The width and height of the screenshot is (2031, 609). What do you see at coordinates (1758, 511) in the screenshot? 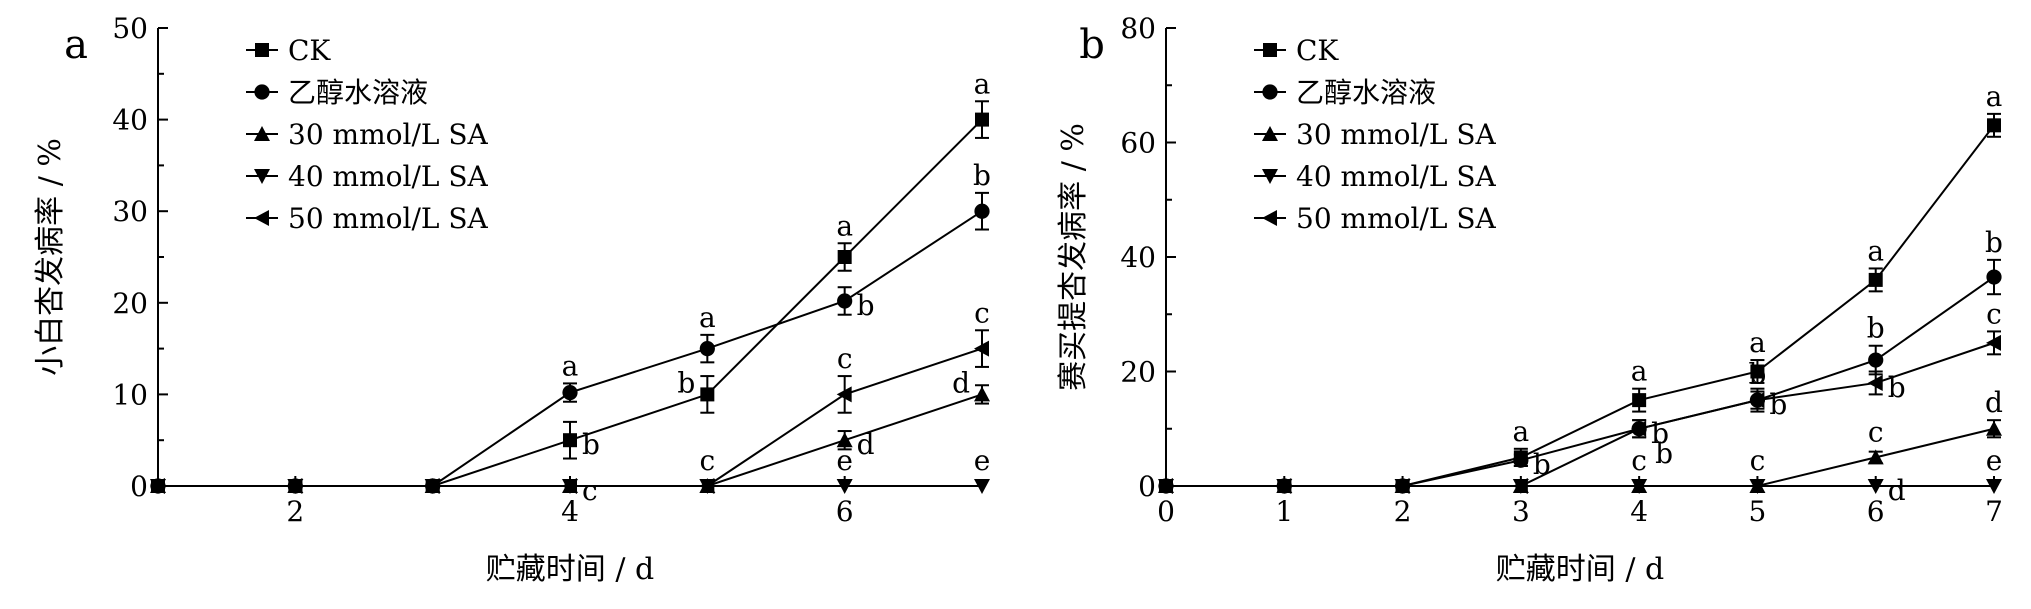
I see `x-tick-label: 5` at bounding box center [1758, 511].